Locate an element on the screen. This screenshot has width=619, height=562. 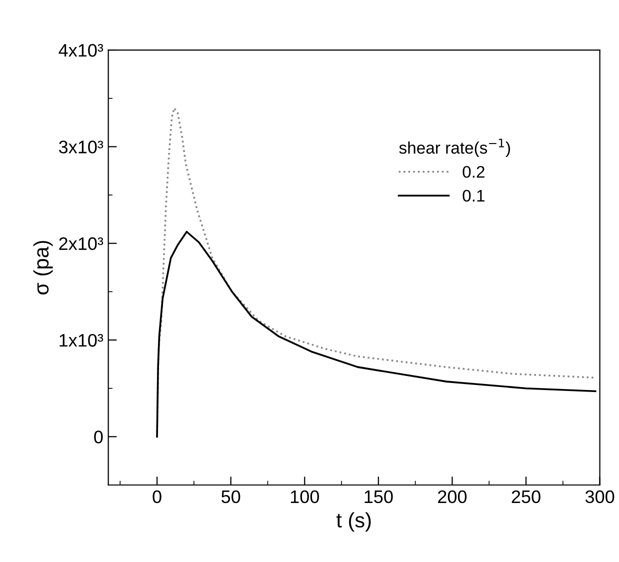
x-axis-title: t (s) is located at coordinates (353, 522).